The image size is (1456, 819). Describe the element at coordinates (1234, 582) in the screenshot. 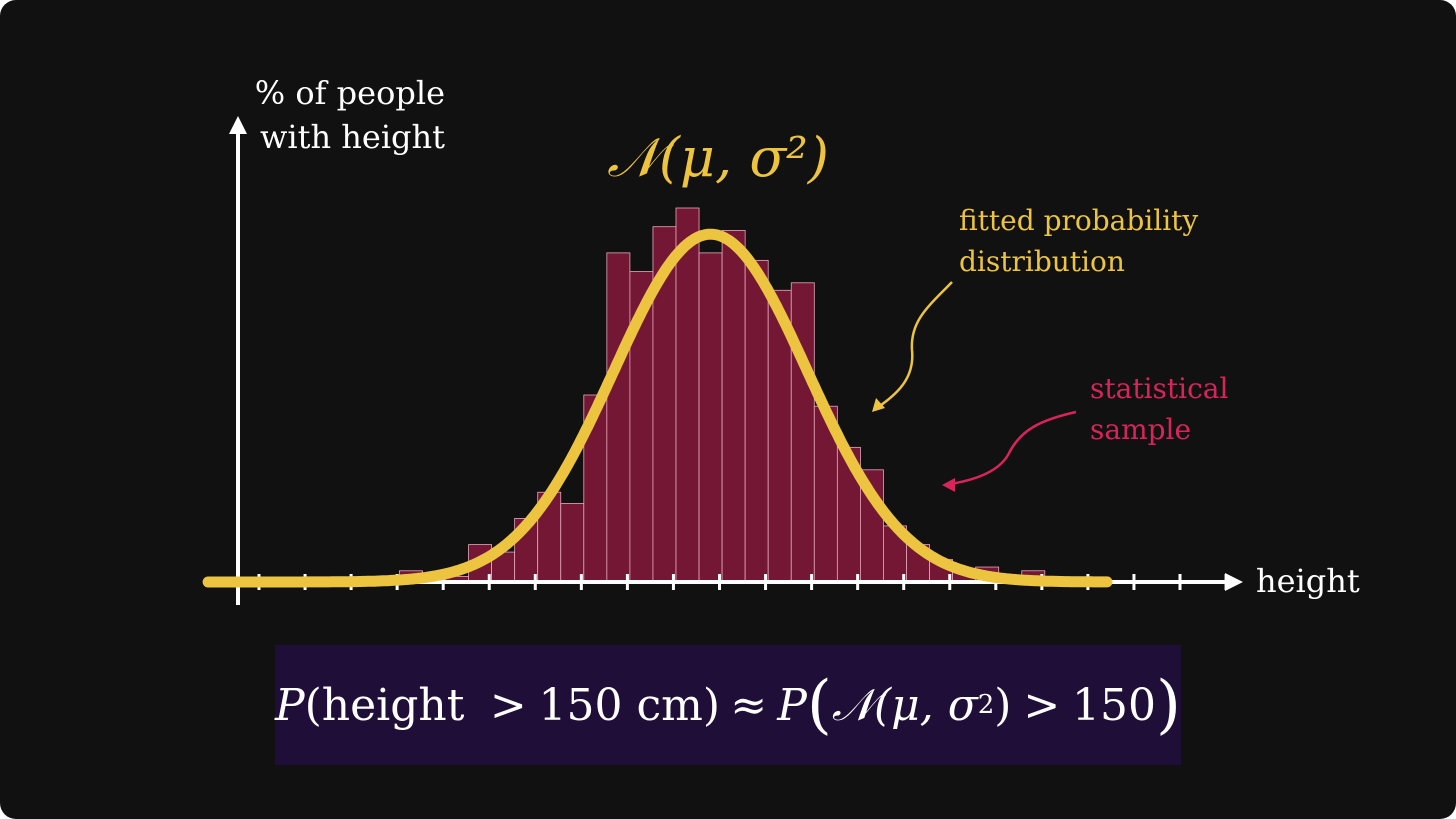

I see `x-axis-arrowhead` at that location.